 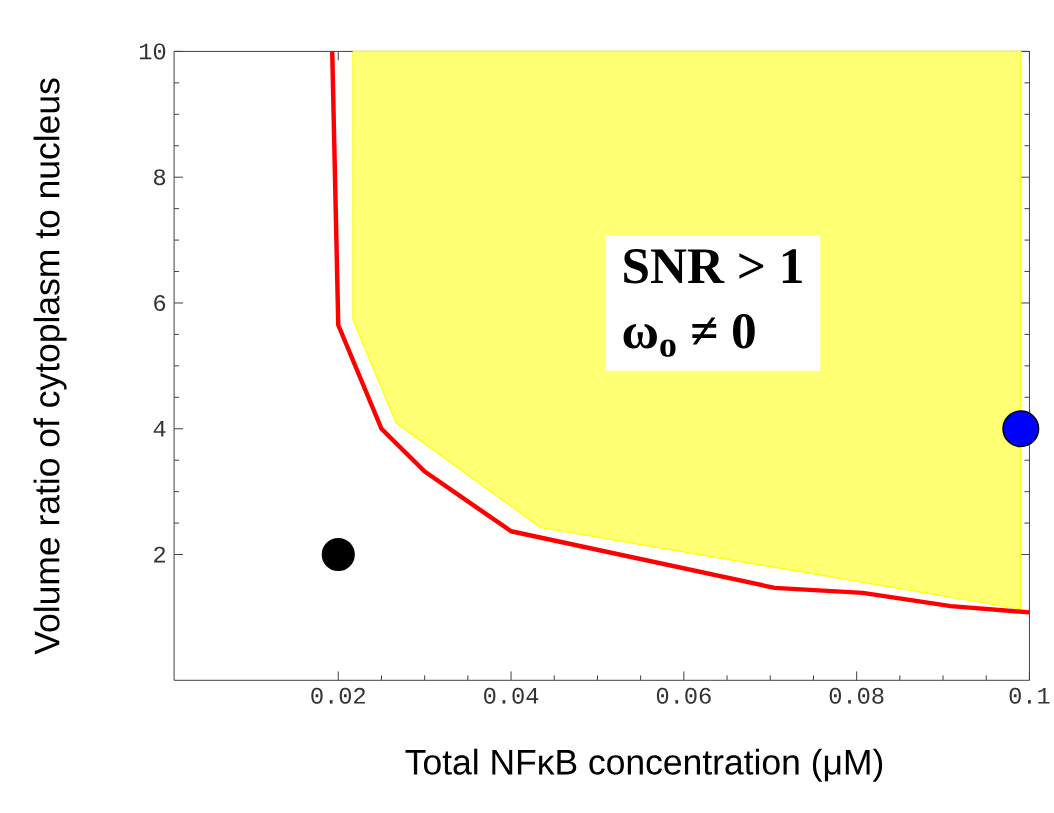 What do you see at coordinates (689, 335) in the screenshot?
I see `annotation: ω$_{o}$ ≠ 0` at bounding box center [689, 335].